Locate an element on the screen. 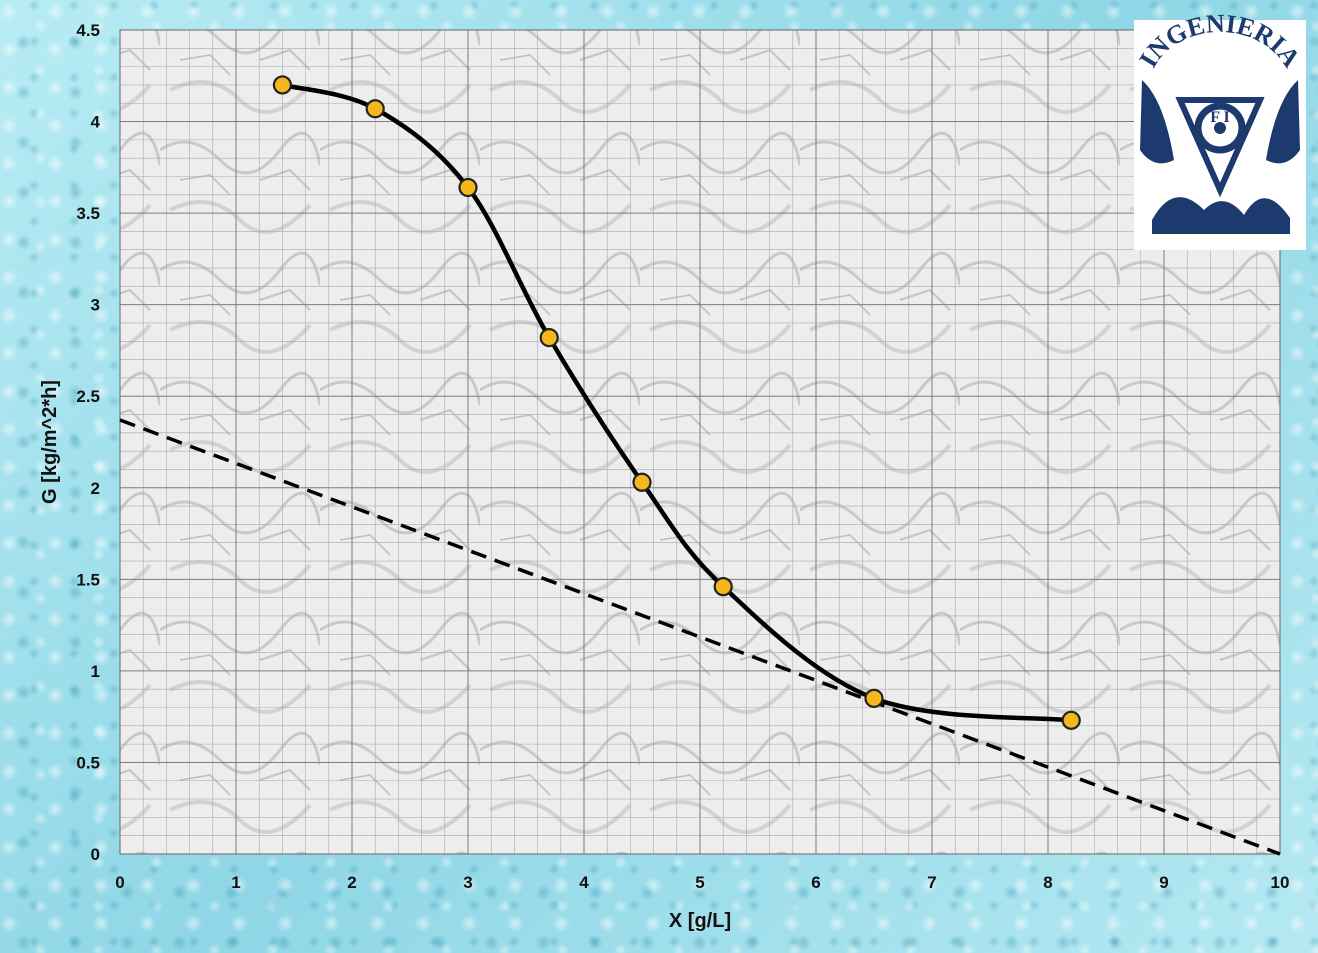 The width and height of the screenshot is (1318, 953). gear-icon is located at coordinates (1220, 128).